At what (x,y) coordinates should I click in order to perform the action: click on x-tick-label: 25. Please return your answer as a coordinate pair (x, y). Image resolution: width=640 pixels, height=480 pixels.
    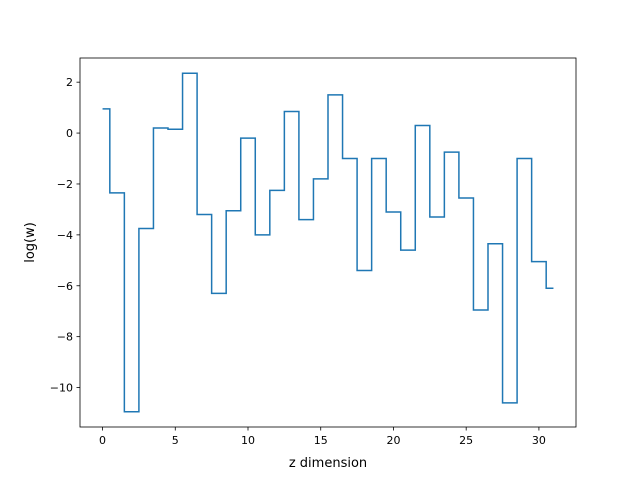
    Looking at the image, I should click on (466, 440).